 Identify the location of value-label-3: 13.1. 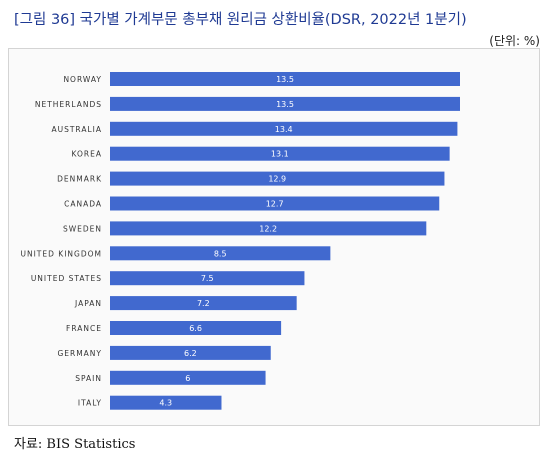
(280, 154).